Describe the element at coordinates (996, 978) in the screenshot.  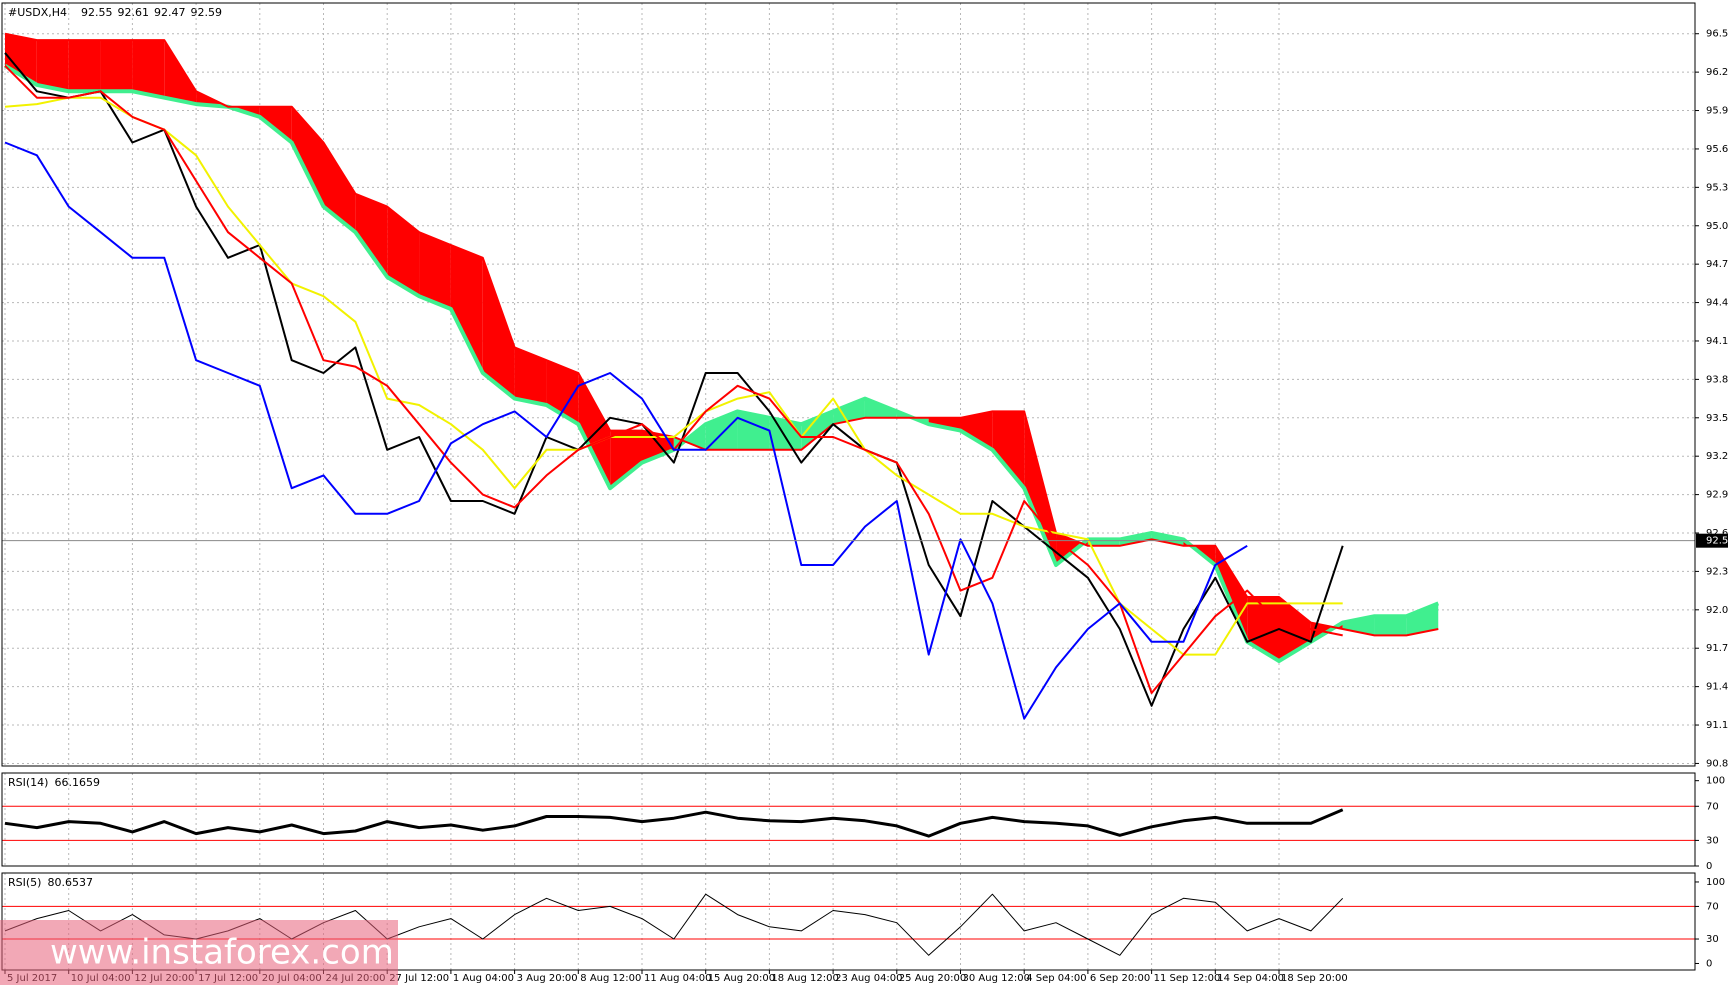
I see `x-tick-label: 30 Aug 12:00` at that location.